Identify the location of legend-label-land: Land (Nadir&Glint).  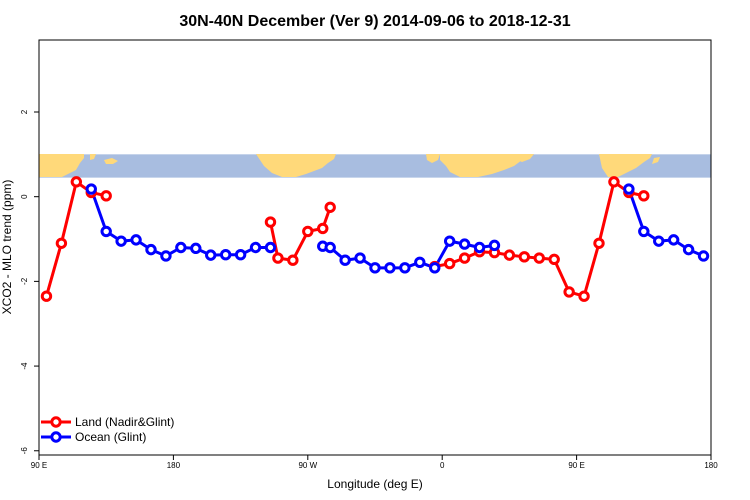
(124, 422).